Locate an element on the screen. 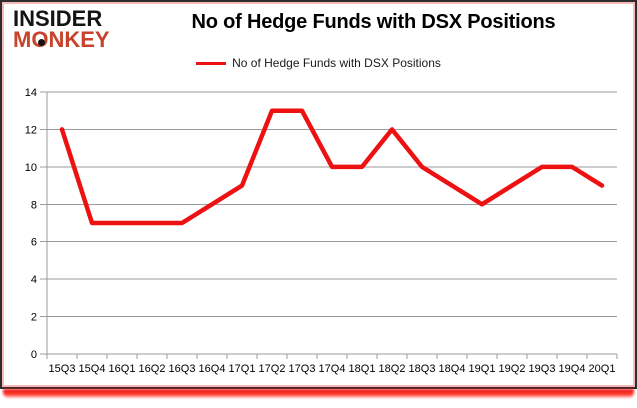 The width and height of the screenshot is (637, 408). bottom-red-glow is located at coordinates (318, 393).